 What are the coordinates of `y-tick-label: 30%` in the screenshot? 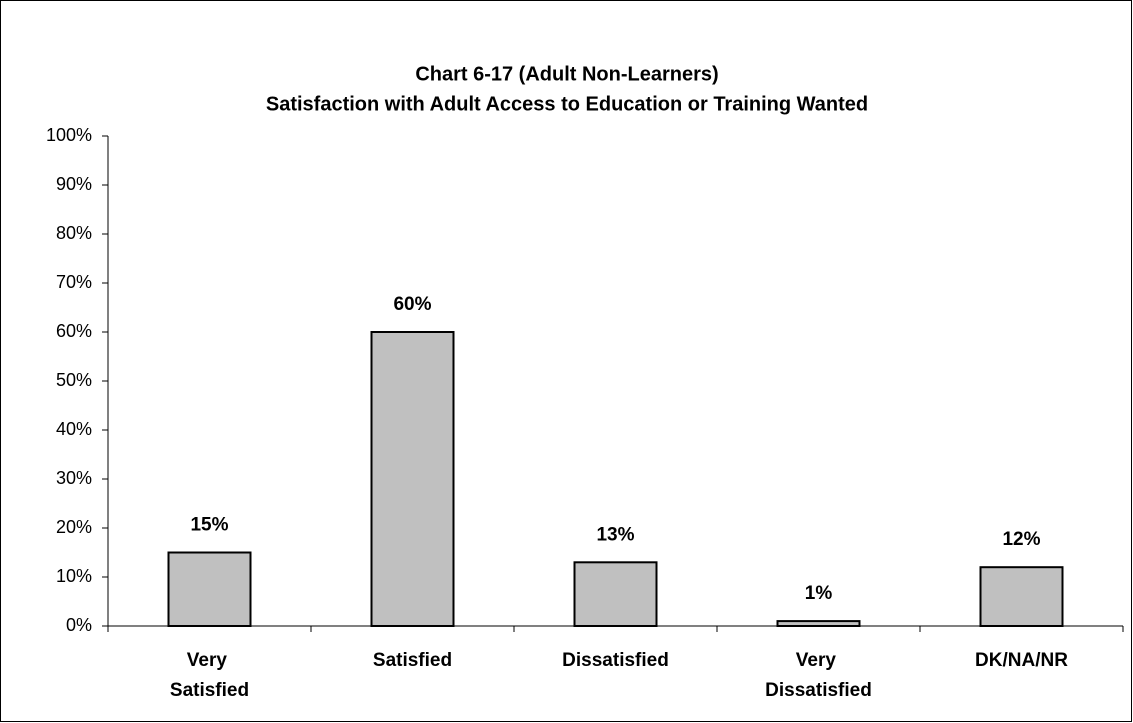 It's located at (74, 478).